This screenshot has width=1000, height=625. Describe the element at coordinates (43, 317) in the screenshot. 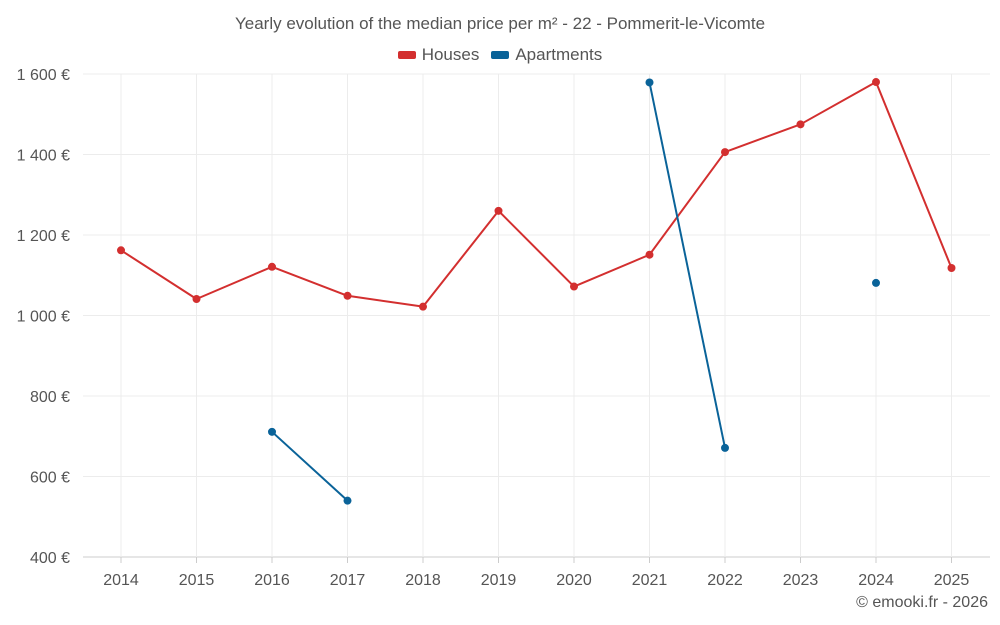

I see `y-tick-label: 1 000 €` at that location.